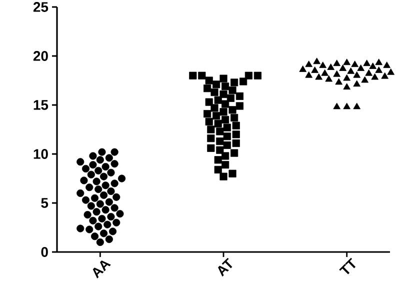 This screenshot has height=297, width=400. What do you see at coordinates (40, 7) in the screenshot?
I see `y-tick-label: 25` at bounding box center [40, 7].